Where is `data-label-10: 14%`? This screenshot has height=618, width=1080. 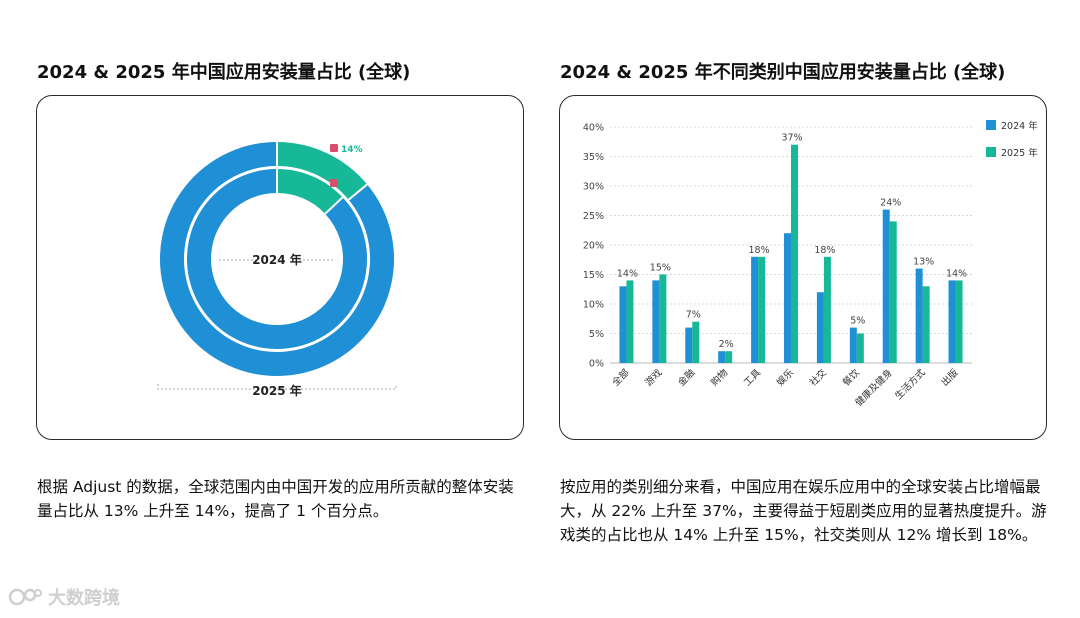 data-label-10: 14% is located at coordinates (956, 273).